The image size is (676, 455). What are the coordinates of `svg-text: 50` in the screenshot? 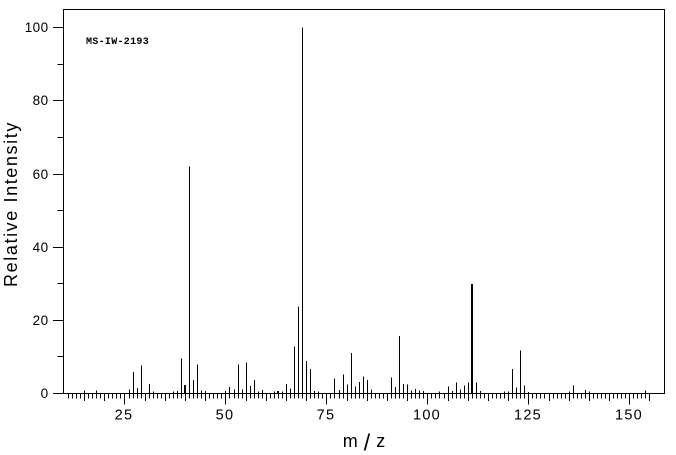 It's located at (225, 416).